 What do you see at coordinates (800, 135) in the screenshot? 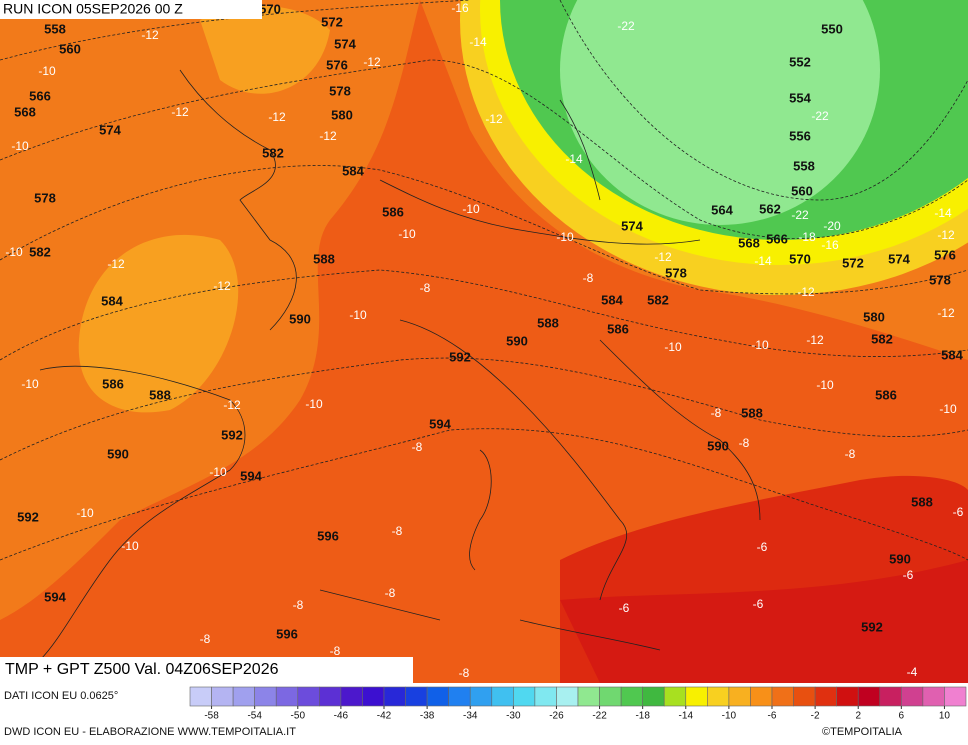
I see `geopotential-label: 556` at bounding box center [800, 135].